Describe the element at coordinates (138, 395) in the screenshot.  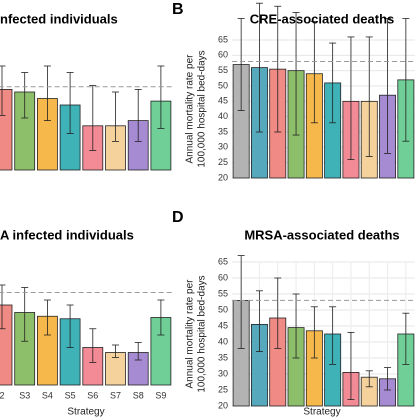
I see `x-tick-label: S8` at that location.